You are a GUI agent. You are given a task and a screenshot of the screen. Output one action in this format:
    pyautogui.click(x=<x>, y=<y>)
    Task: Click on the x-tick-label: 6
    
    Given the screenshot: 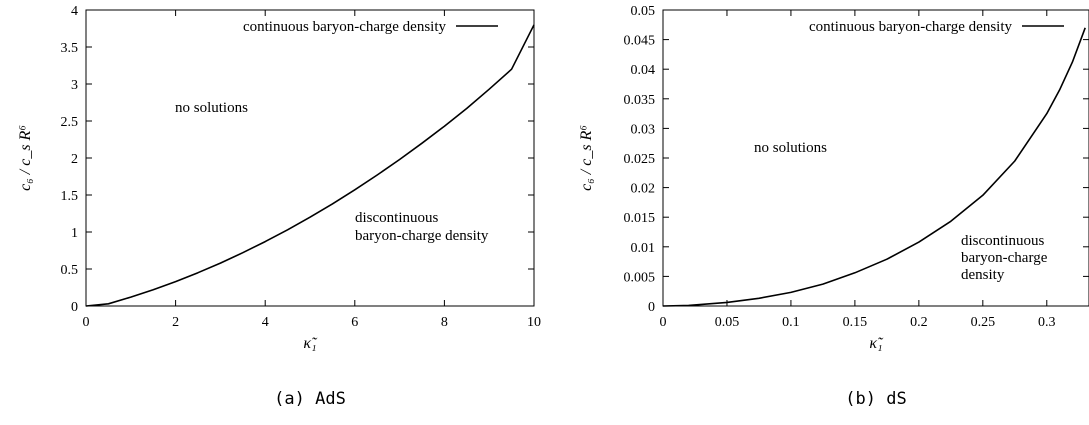 What is the action you would take?
    pyautogui.click(x=354, y=322)
    